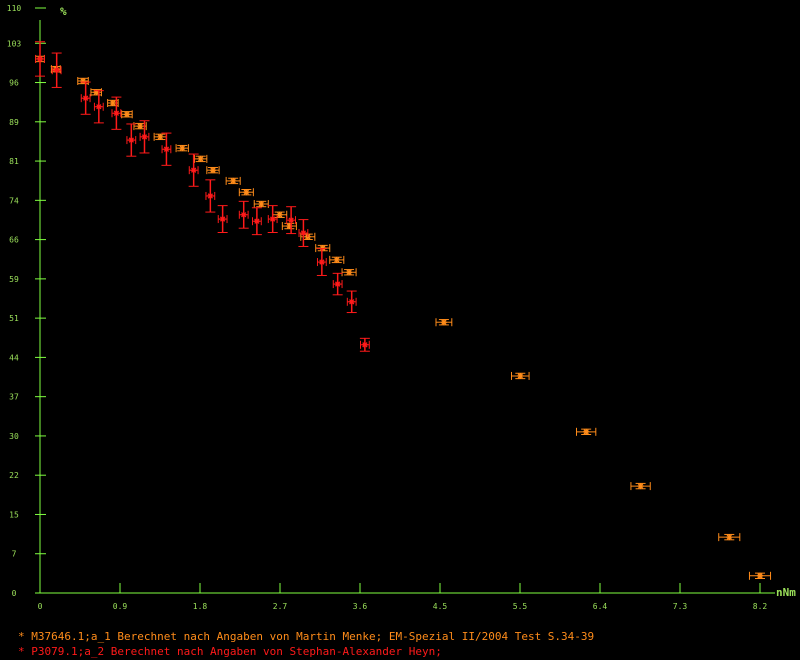  What do you see at coordinates (120, 606) in the screenshot?
I see `x-tick-label: 0.9` at bounding box center [120, 606].